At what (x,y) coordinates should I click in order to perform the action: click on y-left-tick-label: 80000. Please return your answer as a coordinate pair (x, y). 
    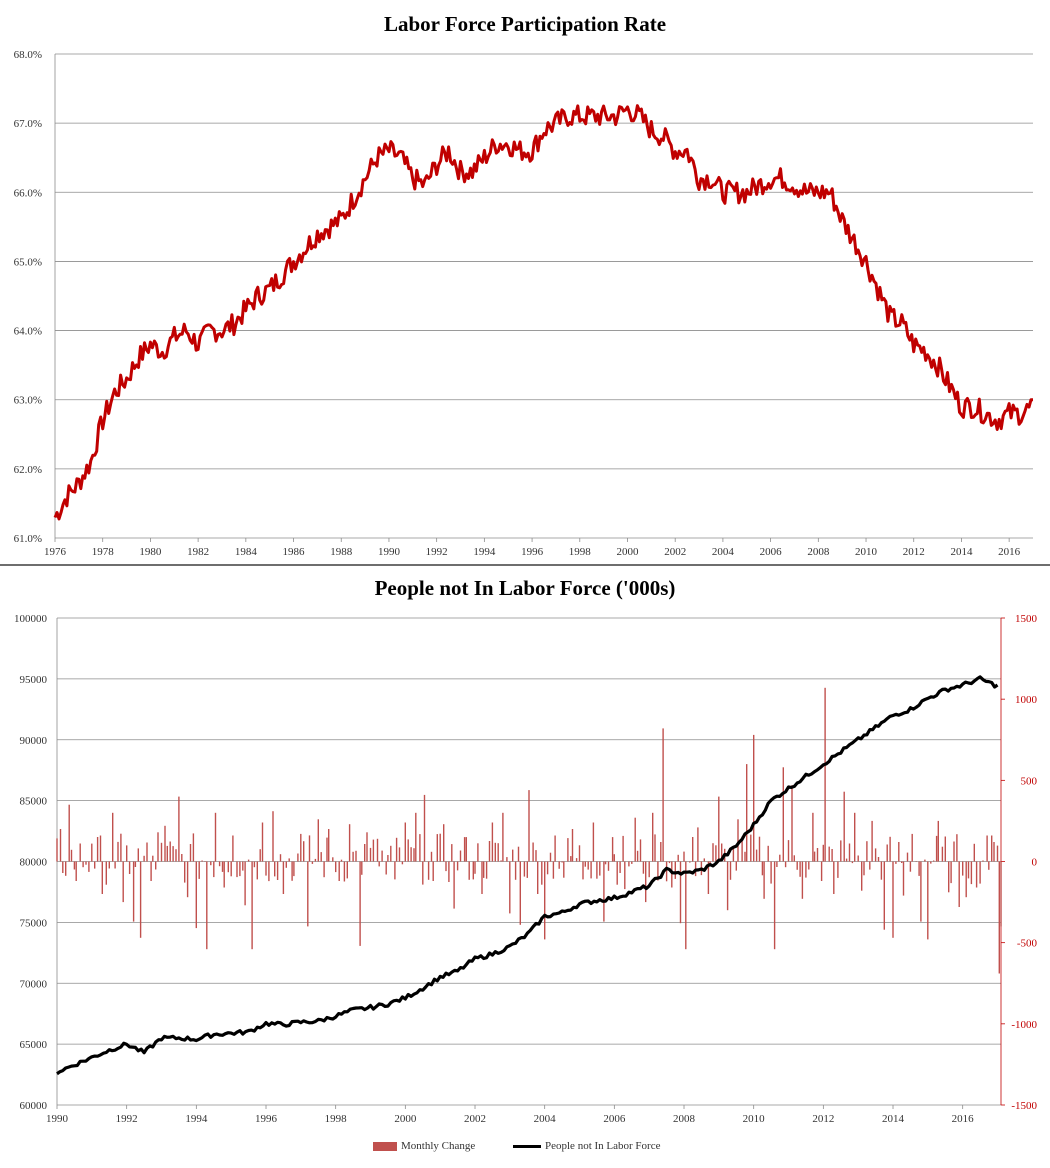
    Looking at the image, I should click on (34, 863).